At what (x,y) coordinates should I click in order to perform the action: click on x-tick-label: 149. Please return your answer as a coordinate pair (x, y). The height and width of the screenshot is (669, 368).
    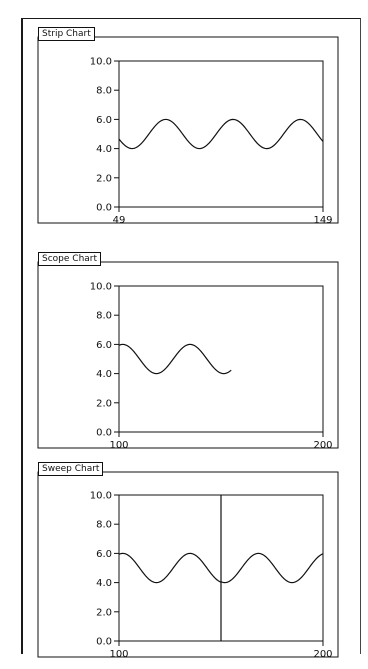
    Looking at the image, I should click on (322, 220).